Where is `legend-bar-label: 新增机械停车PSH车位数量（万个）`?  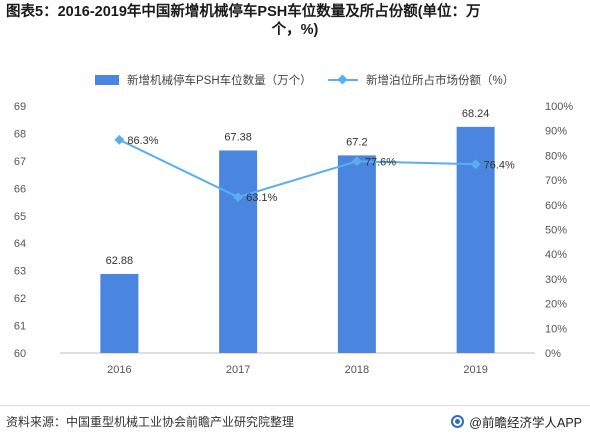 legend-bar-label: 新增机械停车PSH车位数量（万个） is located at coordinates (219, 81).